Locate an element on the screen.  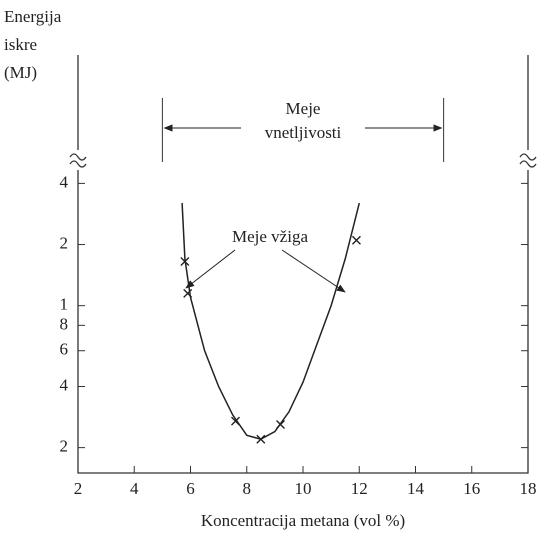
x-tick-label: 16 is located at coordinates (471, 488).